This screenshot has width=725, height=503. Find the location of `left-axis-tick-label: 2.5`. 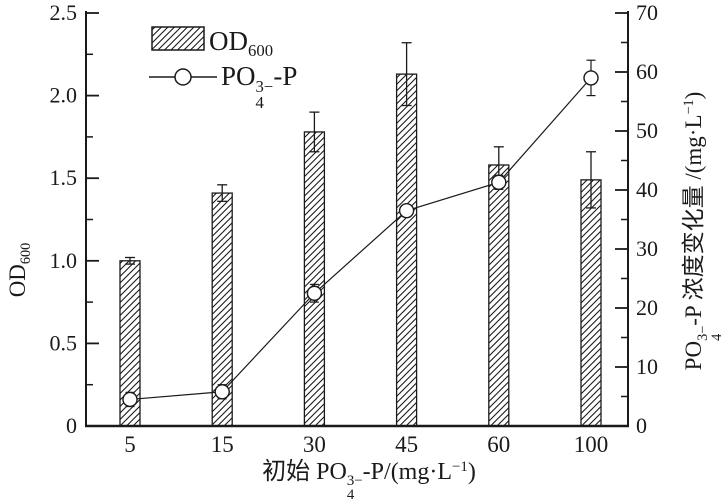

left-axis-tick-label: 2.5 is located at coordinates (64, 12).